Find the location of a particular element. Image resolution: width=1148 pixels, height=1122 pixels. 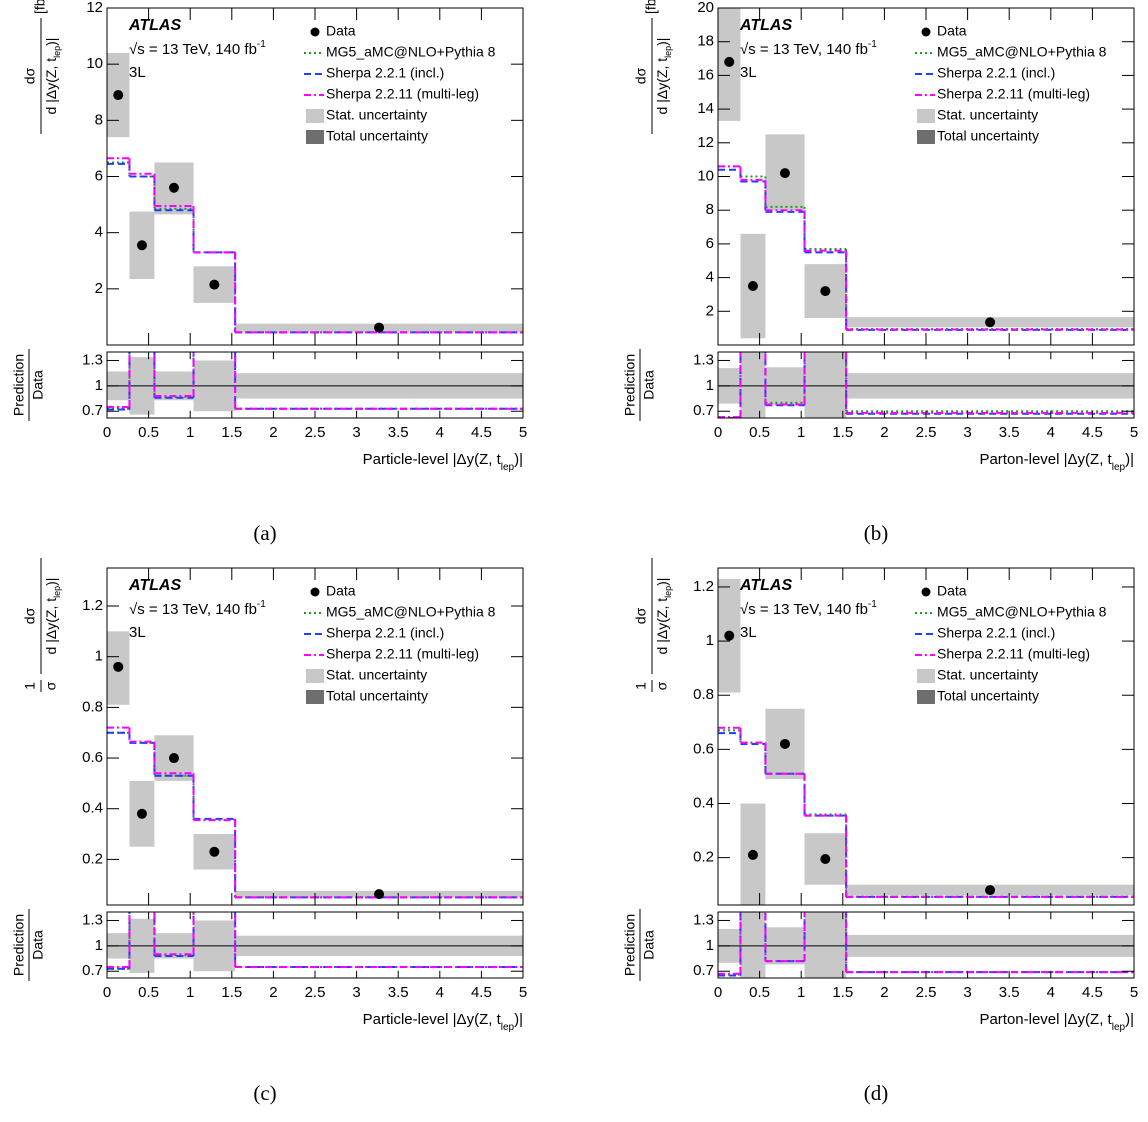

caption: (a) is located at coordinates (264, 533).